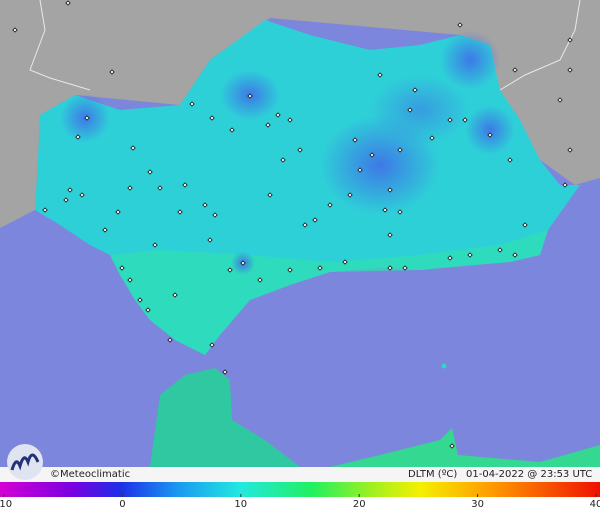  I want to click on scale-ticks: -10 0 10 20 30 40, so click(300, 502).